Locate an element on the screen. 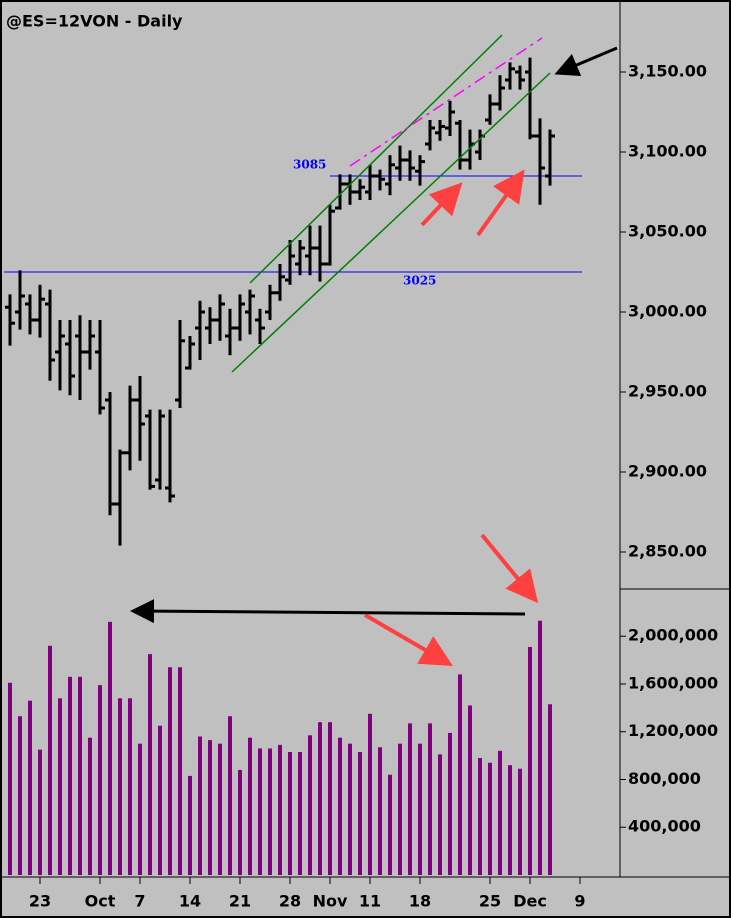 The image size is (731, 918). y-tick-label: 3,050.00 is located at coordinates (667, 231).